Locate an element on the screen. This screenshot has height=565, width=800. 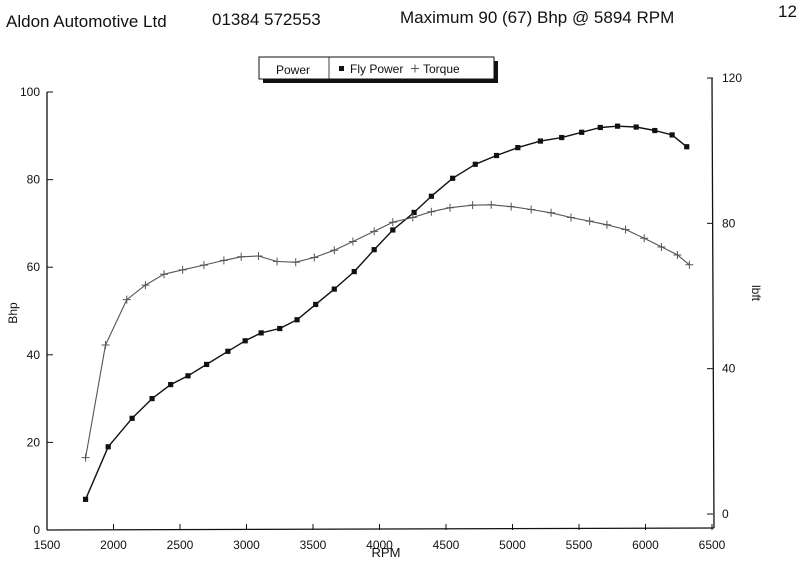
y-axis-ticks: 0 20 40 60 80 100 is located at coordinates (36, 311).